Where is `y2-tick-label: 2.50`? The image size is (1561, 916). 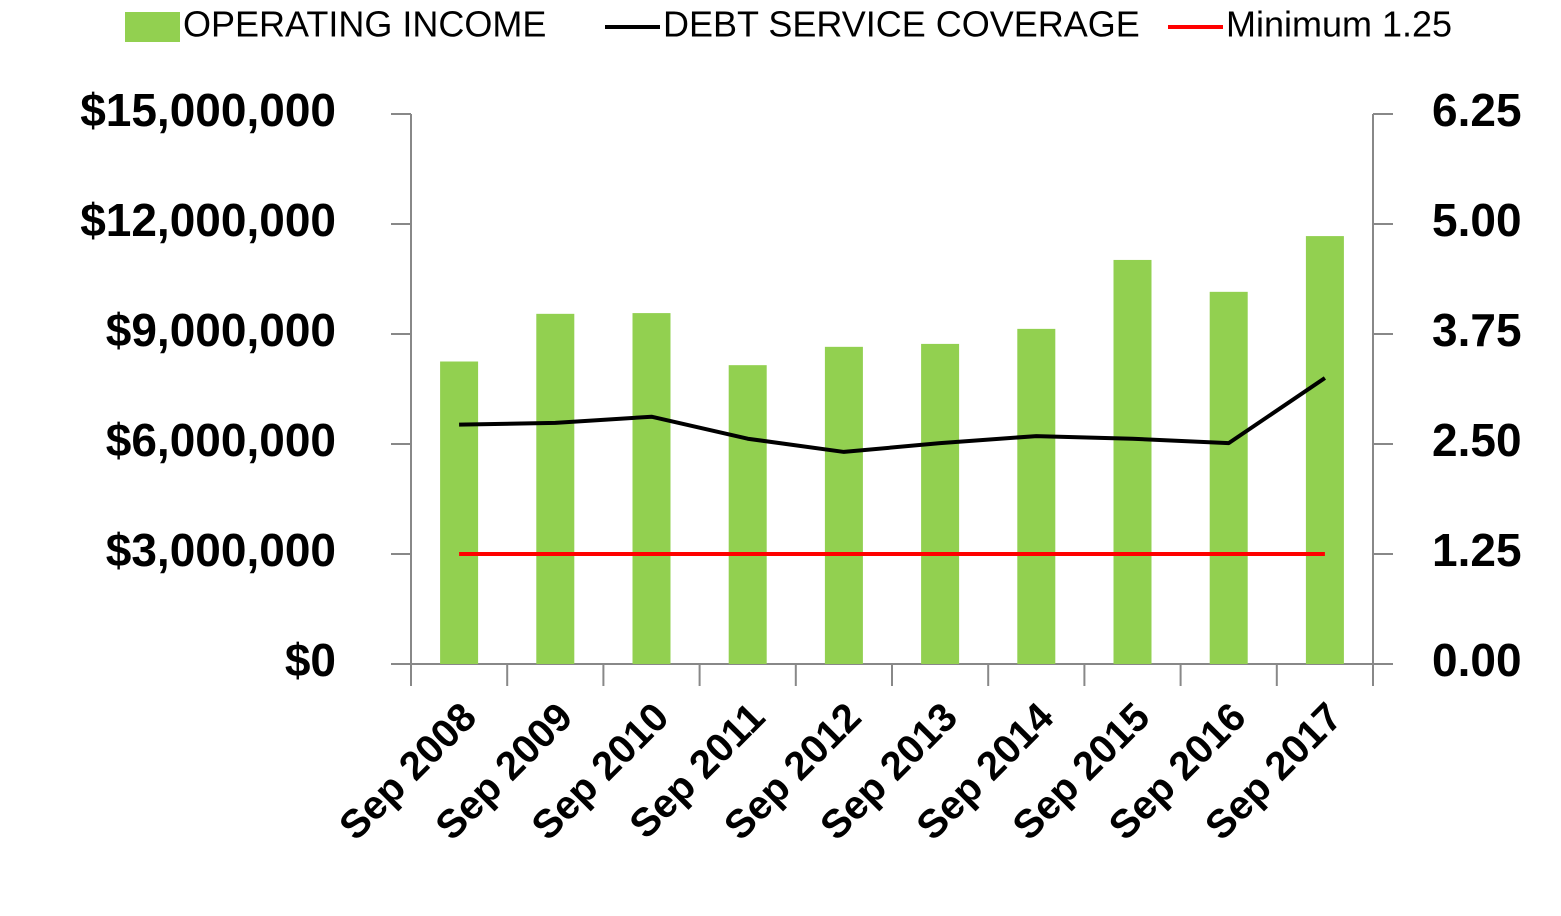
y2-tick-label: 2.50 is located at coordinates (1477, 440).